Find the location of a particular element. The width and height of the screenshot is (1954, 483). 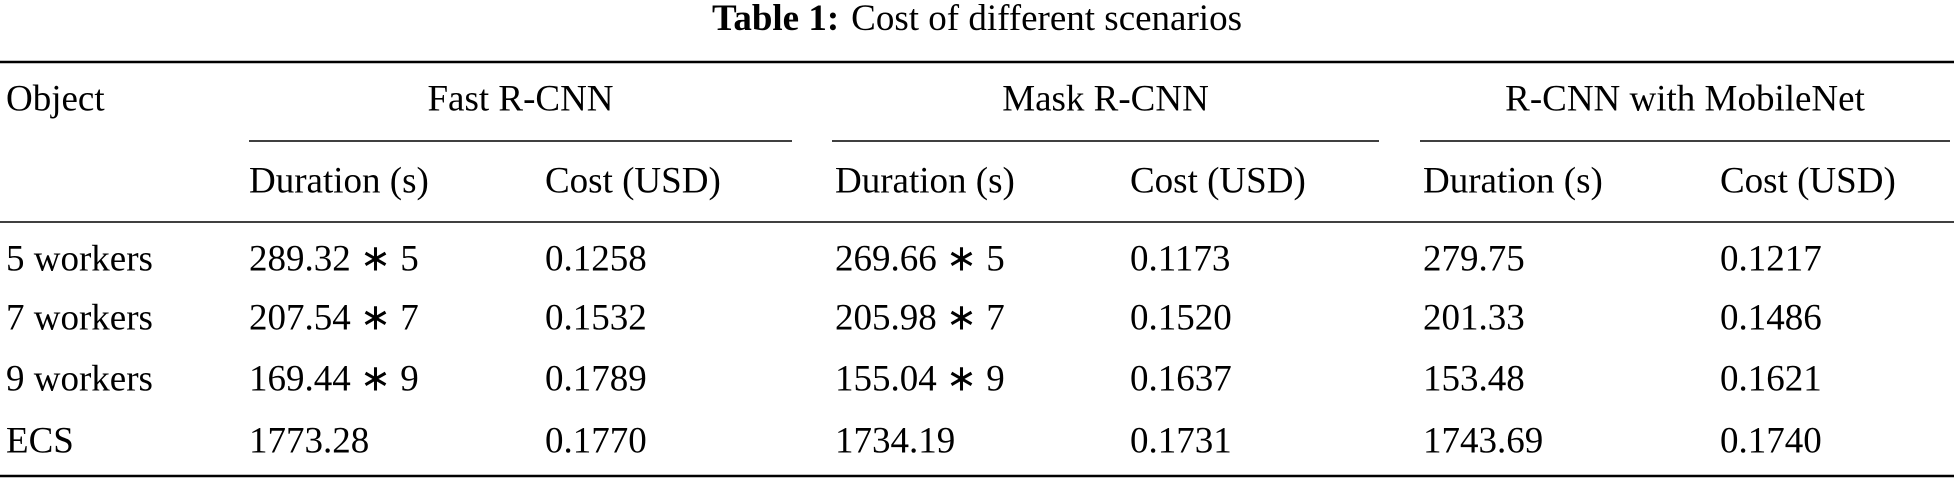

caption-label: Table 1: is located at coordinates (775, 19).